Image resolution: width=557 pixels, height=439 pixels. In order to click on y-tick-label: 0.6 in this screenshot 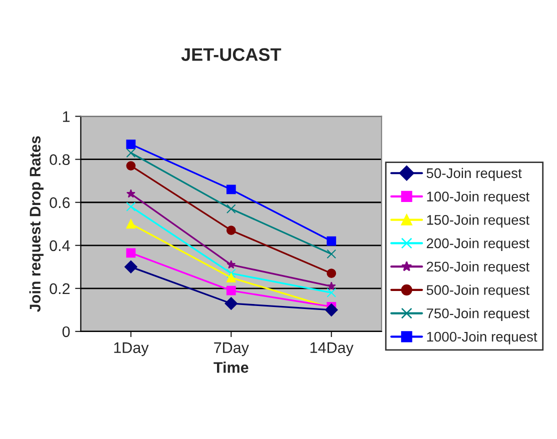, I will do `click(60, 202)`.